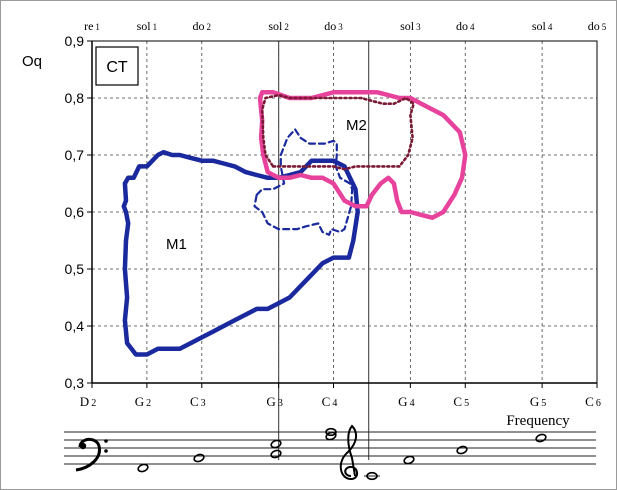  What do you see at coordinates (542, 26) in the screenshot?
I see `x-tick-label-top: sol 4` at bounding box center [542, 26].